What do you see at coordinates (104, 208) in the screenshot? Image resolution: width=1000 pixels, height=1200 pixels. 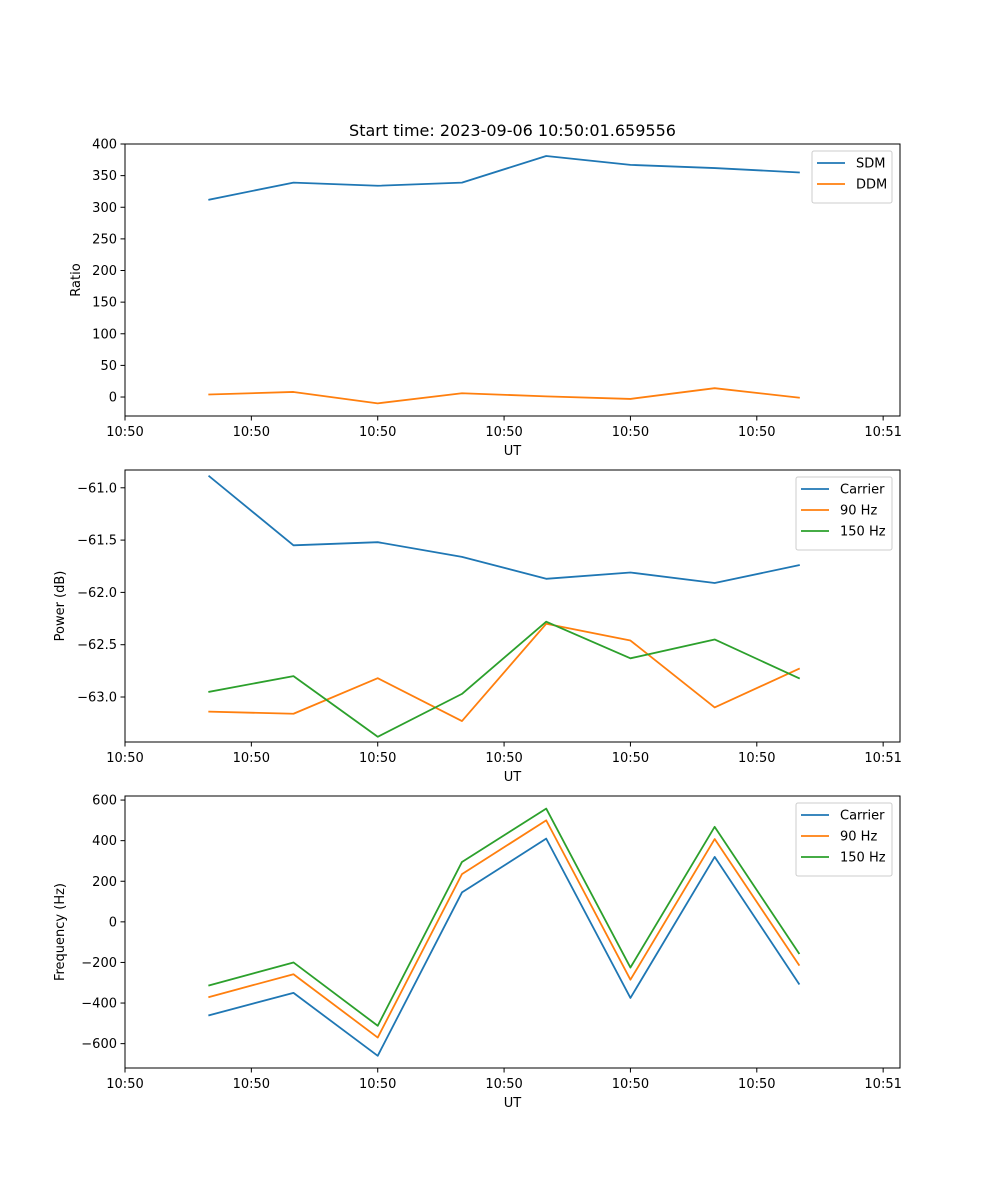 I see `y-tick-label: 300` at bounding box center [104, 208].